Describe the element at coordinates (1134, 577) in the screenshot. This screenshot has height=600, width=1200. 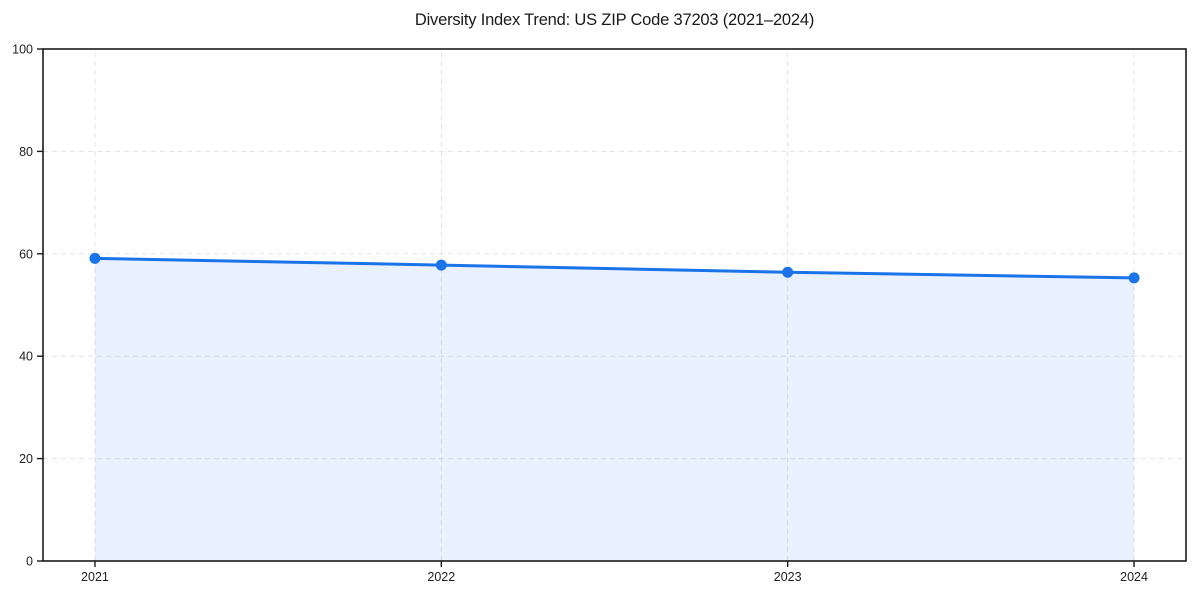
I see `x-tick-label: 2024` at that location.